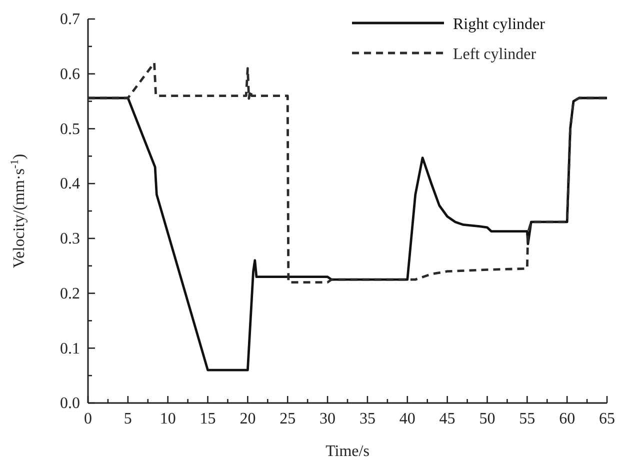 The image size is (630, 468). I want to click on y-tick-label: 0.3, so click(70, 239).